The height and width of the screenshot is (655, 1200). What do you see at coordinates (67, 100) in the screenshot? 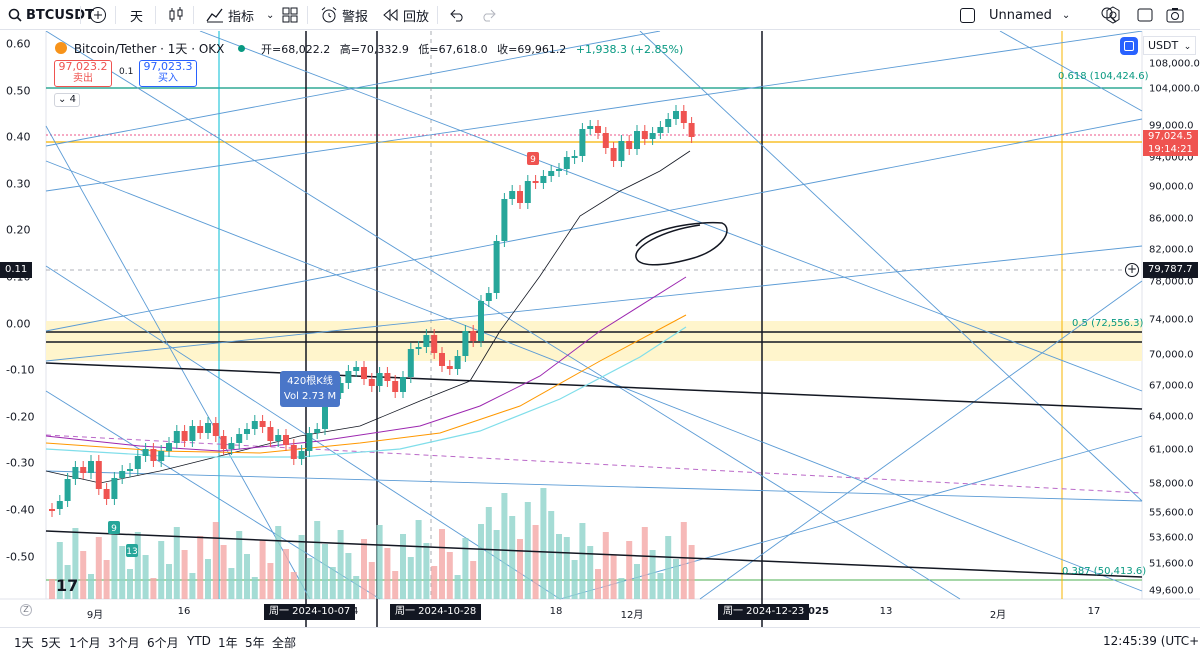
I see `indicators-toggle: ⌄ 4` at bounding box center [67, 100].